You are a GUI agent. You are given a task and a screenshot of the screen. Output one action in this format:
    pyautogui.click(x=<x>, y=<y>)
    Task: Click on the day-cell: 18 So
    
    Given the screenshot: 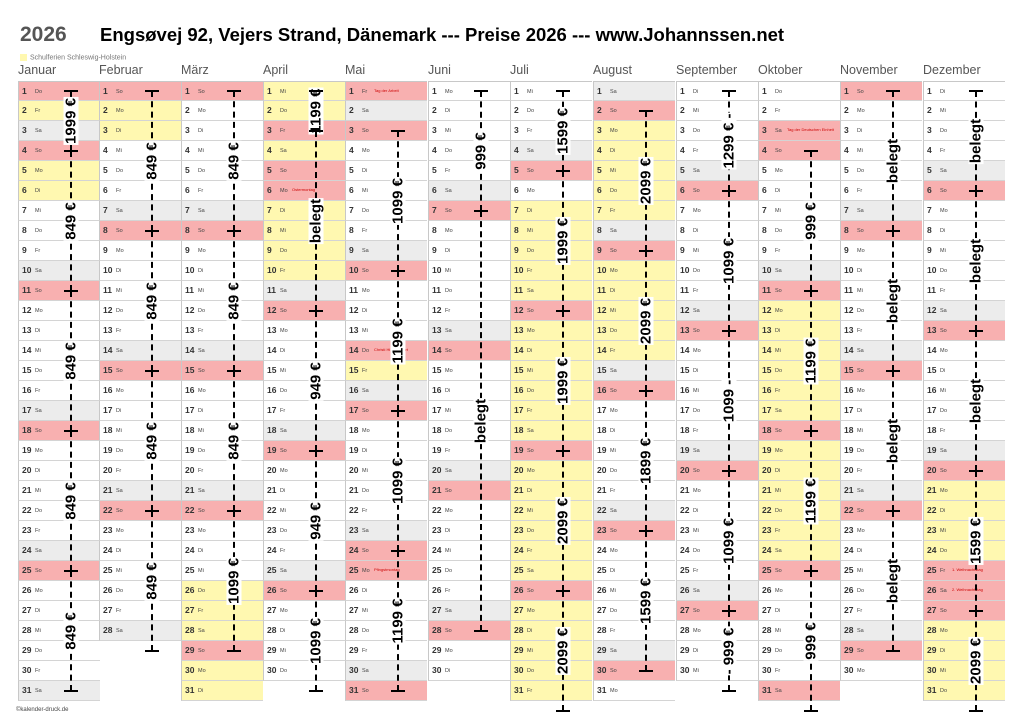 What is the action you would take?
    pyautogui.click(x=59, y=431)
    